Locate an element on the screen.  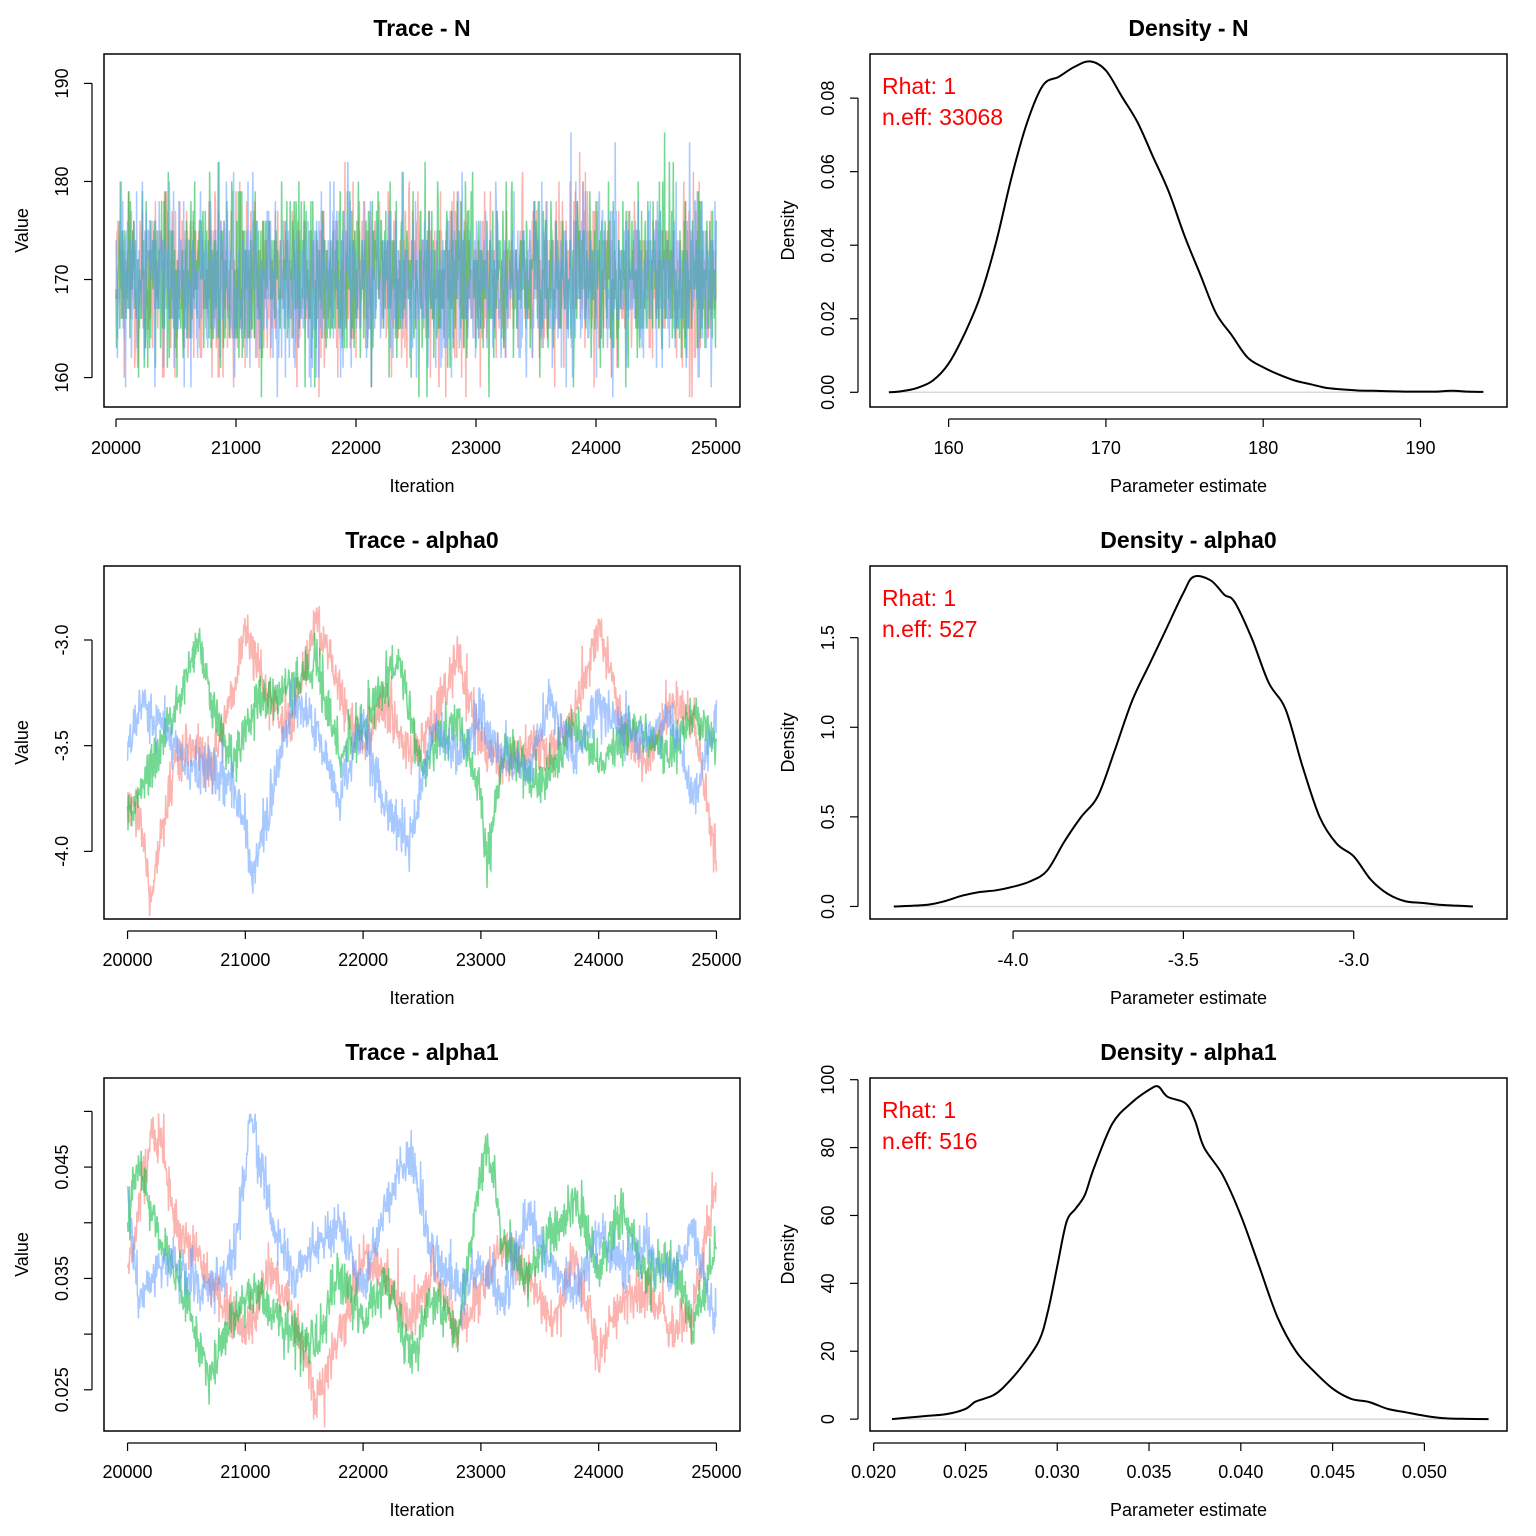
y-tick-label: -3.5 is located at coordinates (62, 745).